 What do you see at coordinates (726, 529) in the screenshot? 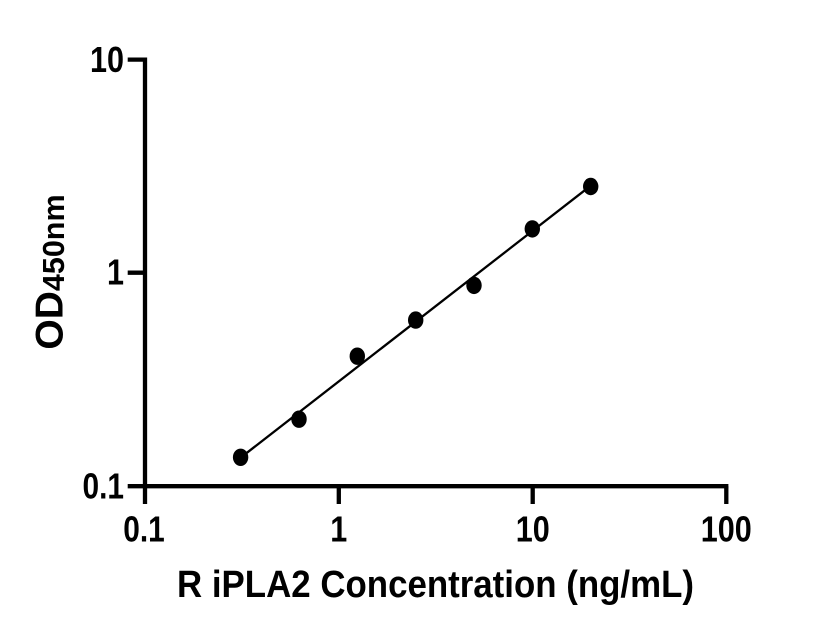
I see `svg-text: 100` at bounding box center [726, 529].